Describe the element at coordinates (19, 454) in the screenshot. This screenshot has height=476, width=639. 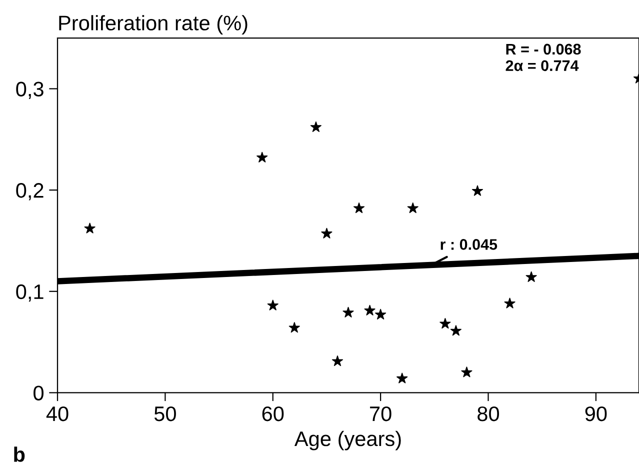
I see `text: b` at that location.